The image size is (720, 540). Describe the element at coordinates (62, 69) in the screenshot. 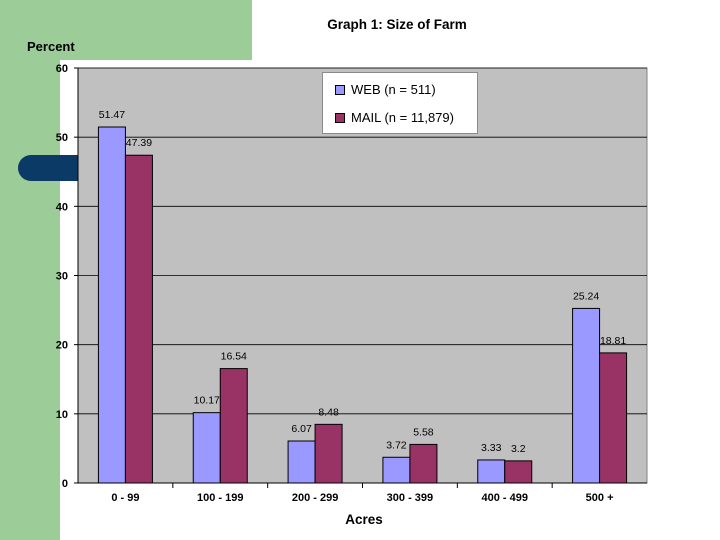

I see `y-tick-label: 60` at that location.